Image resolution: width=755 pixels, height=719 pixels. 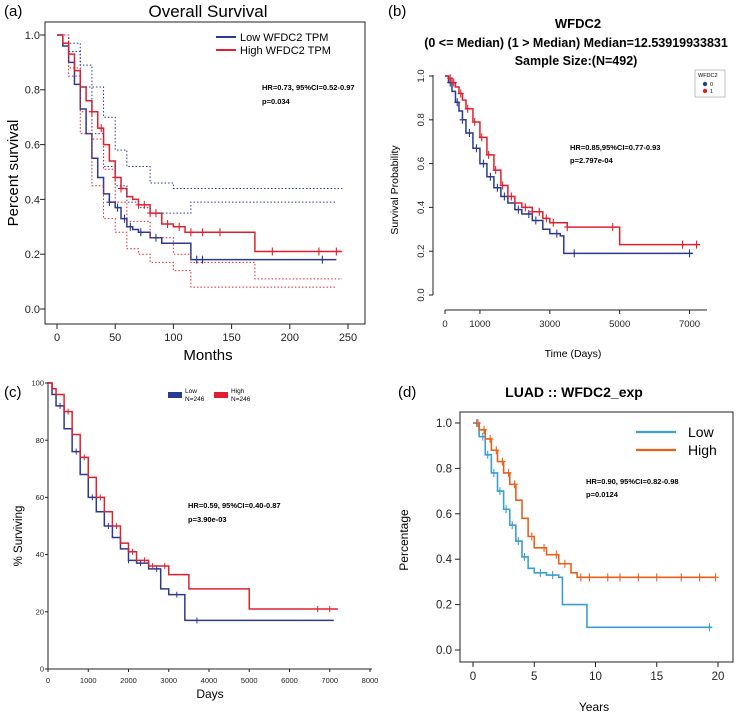 What do you see at coordinates (702, 450) in the screenshot?
I see `legend-label-high-d: High` at bounding box center [702, 450].